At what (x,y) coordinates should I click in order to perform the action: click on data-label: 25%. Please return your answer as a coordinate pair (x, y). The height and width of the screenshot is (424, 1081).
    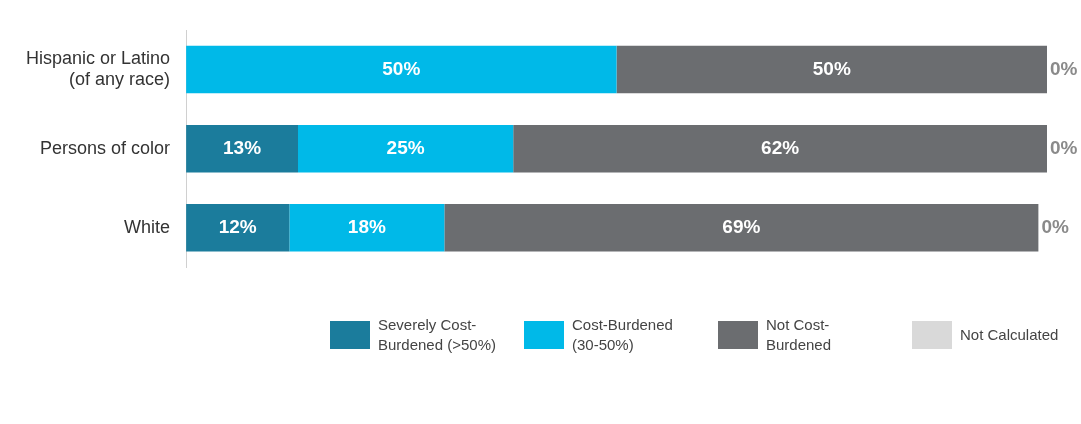
    Looking at the image, I should click on (405, 147).